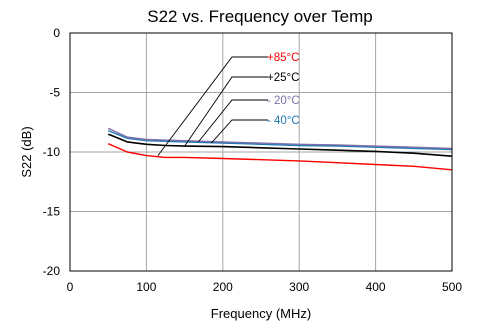  I want to click on legend: +85°C +25°C - 20°C - 40°C, so click(283, 89).